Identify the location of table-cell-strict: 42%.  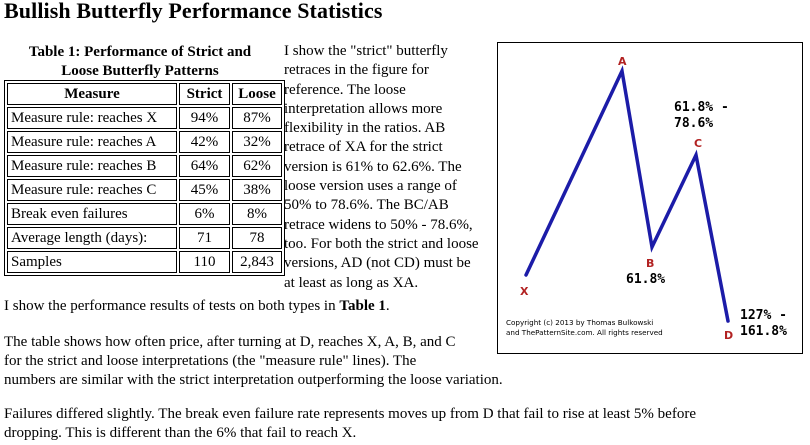
(204, 142).